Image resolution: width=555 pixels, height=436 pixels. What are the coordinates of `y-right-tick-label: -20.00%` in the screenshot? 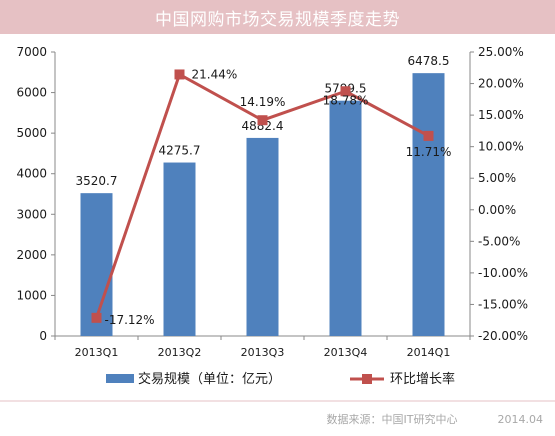 It's located at (503, 336).